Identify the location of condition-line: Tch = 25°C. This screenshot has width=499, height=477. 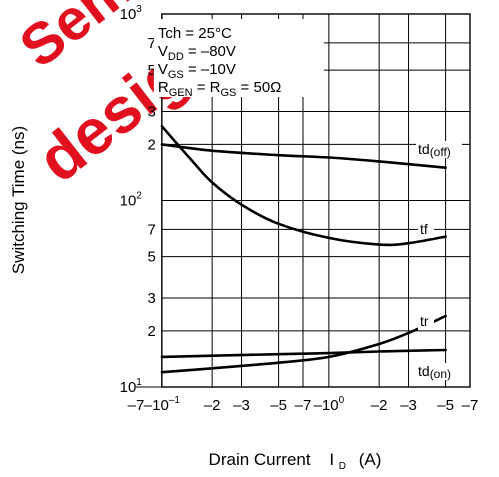
(195, 33).